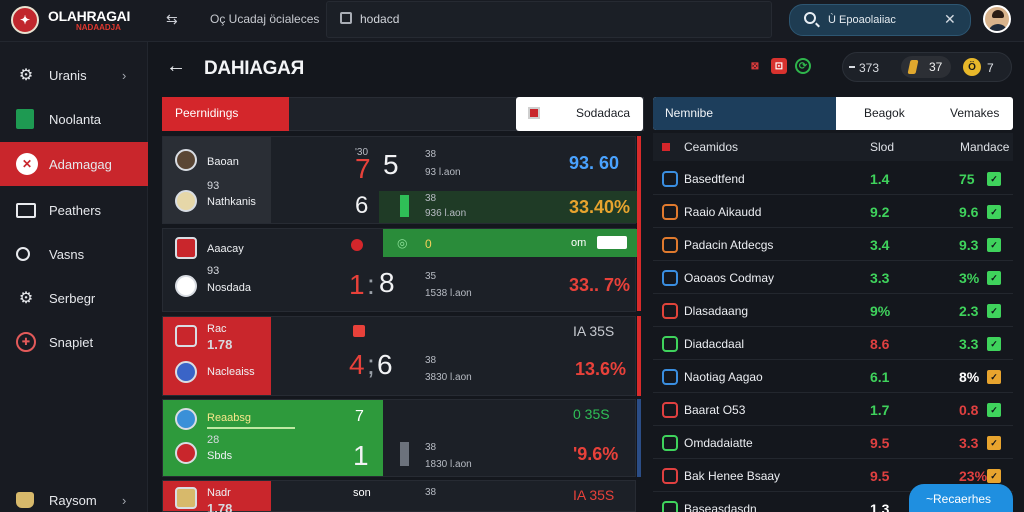  I want to click on coin-icon: Ö, so click(972, 67).